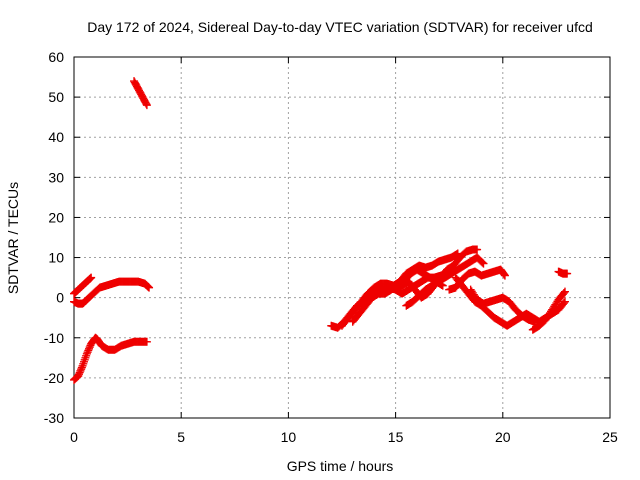 The height and width of the screenshot is (480, 640). What do you see at coordinates (54, 338) in the screenshot?
I see `y-tick-label: -10` at bounding box center [54, 338].